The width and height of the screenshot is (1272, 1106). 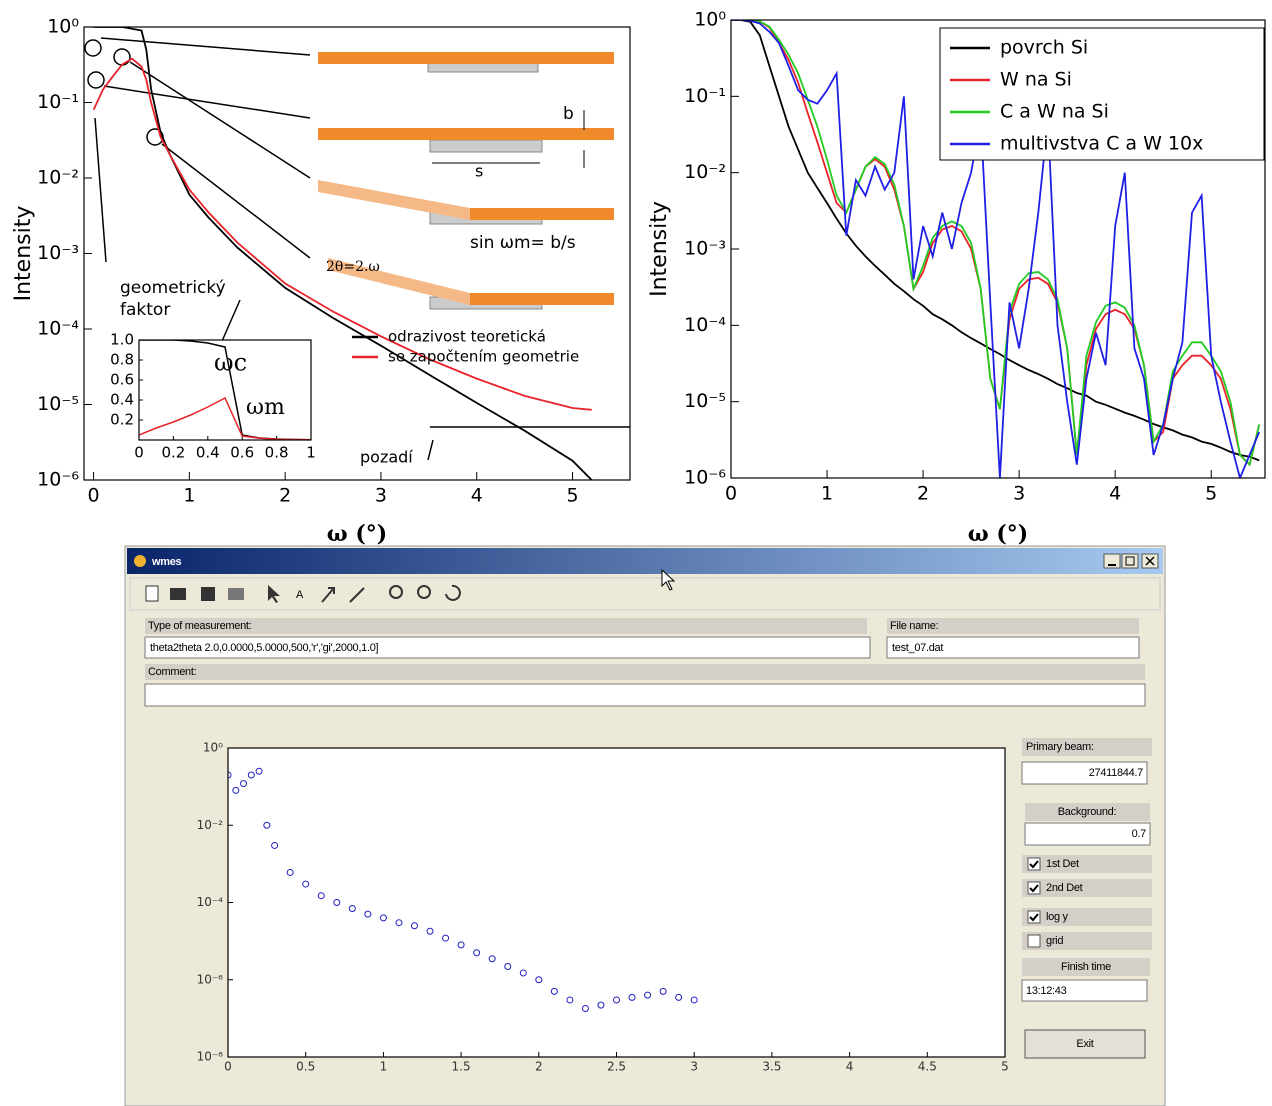 What do you see at coordinates (213, 748) in the screenshot?
I see `y-tick-label: 10⁰` at bounding box center [213, 748].